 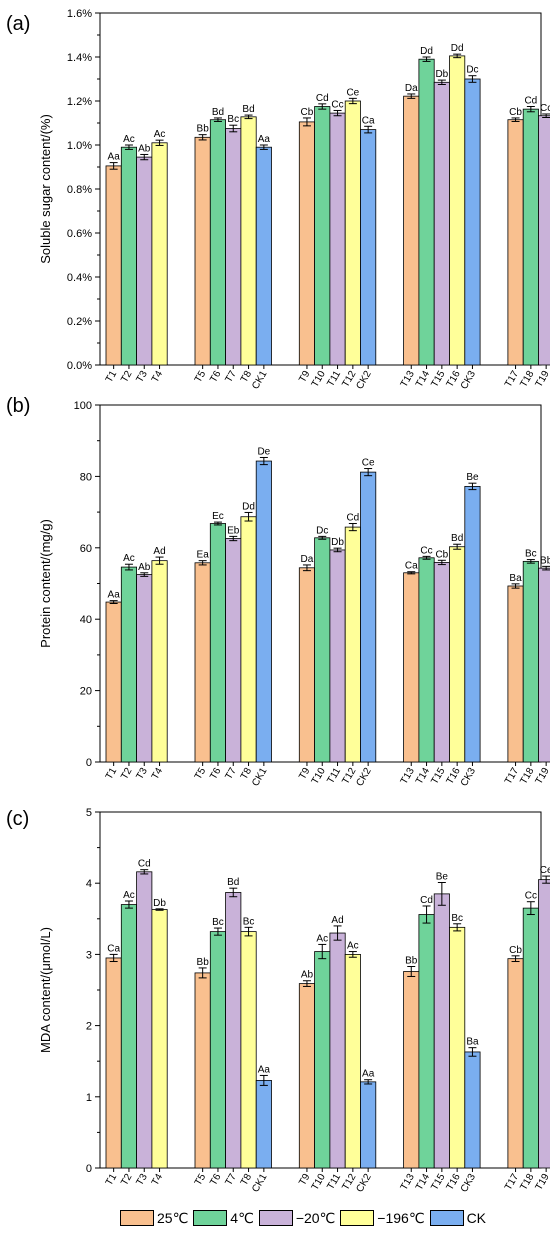 I want to click on x-tick-label: T6, so click(x=216, y=1180).